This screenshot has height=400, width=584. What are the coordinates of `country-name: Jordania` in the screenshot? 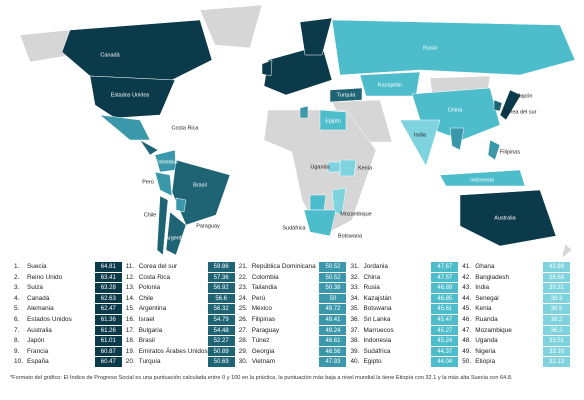 It's located at (375, 266).